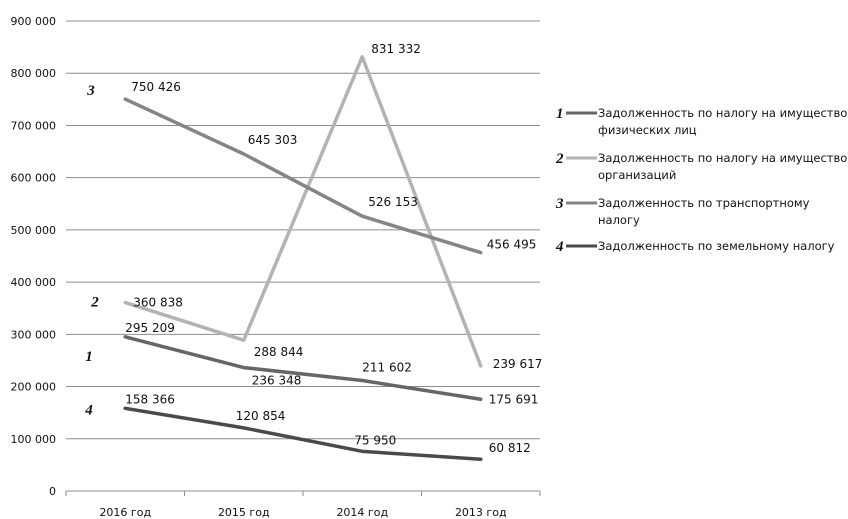 This screenshot has height=519, width=848. I want to click on series-number-2: 2, so click(94, 303).